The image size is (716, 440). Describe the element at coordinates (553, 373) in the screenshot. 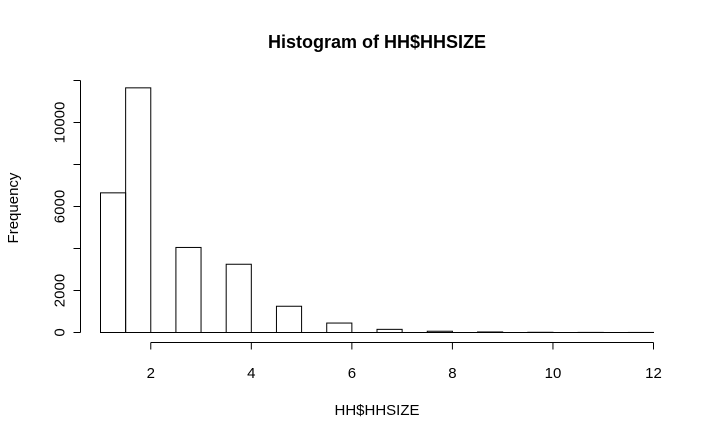

I see `x-tick-label: 10` at that location.